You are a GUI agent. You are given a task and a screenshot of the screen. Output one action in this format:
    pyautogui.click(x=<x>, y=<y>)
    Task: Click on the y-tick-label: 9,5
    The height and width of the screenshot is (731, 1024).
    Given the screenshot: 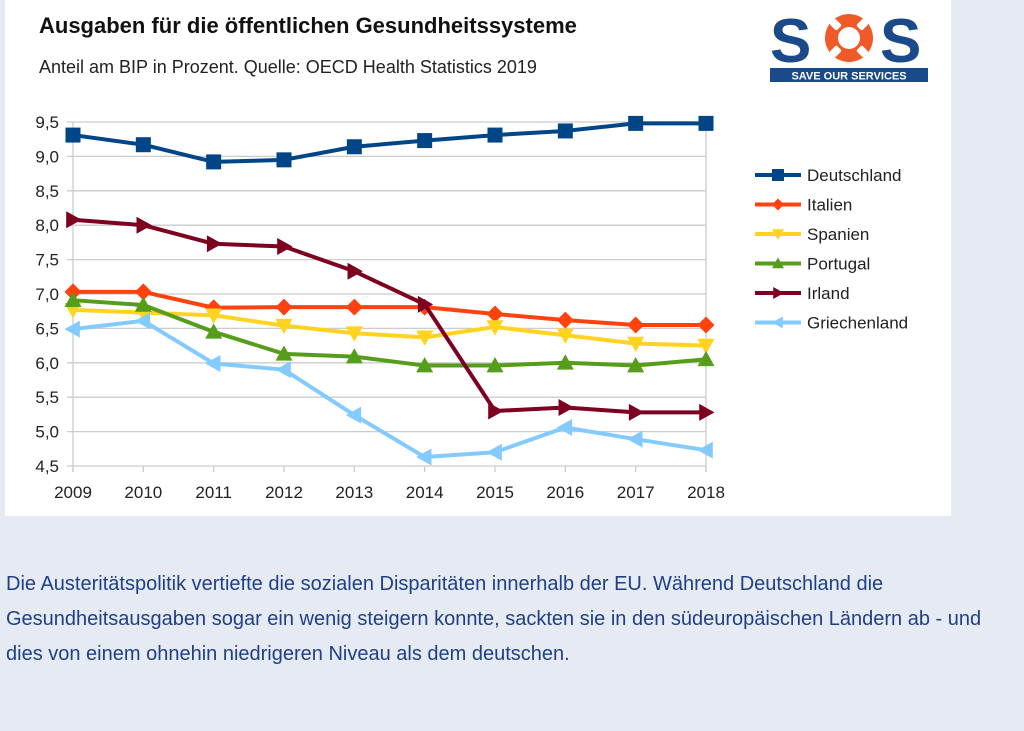 What is the action you would take?
    pyautogui.click(x=47, y=122)
    